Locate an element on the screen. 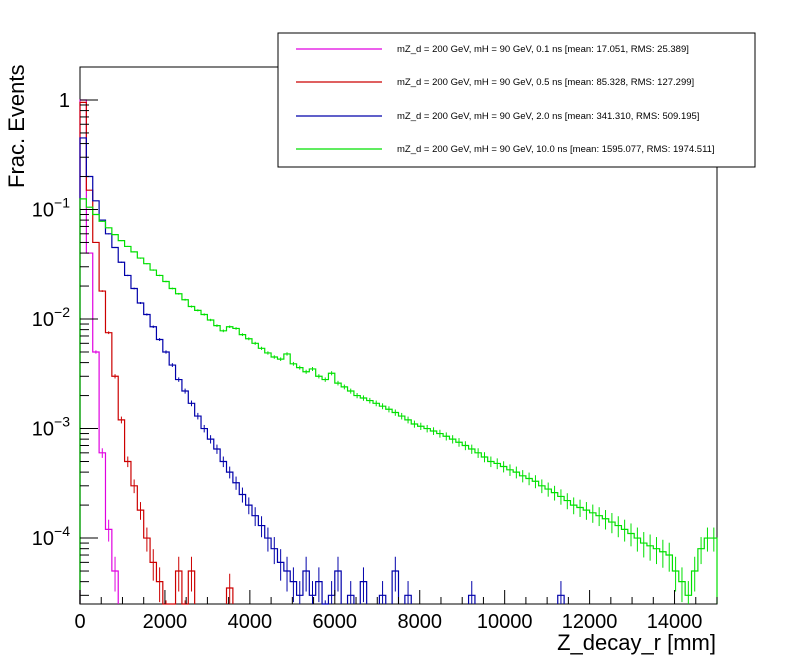 This screenshot has width=796, height=672. y-tick-exponent: −3 is located at coordinates (62, 422).